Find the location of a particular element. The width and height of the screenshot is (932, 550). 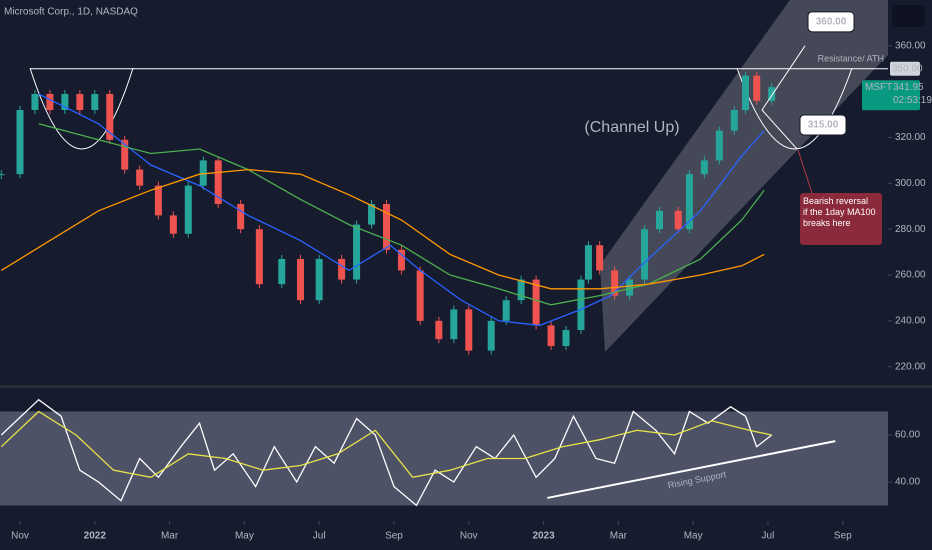

price-label: 350.00 is located at coordinates (907, 68).